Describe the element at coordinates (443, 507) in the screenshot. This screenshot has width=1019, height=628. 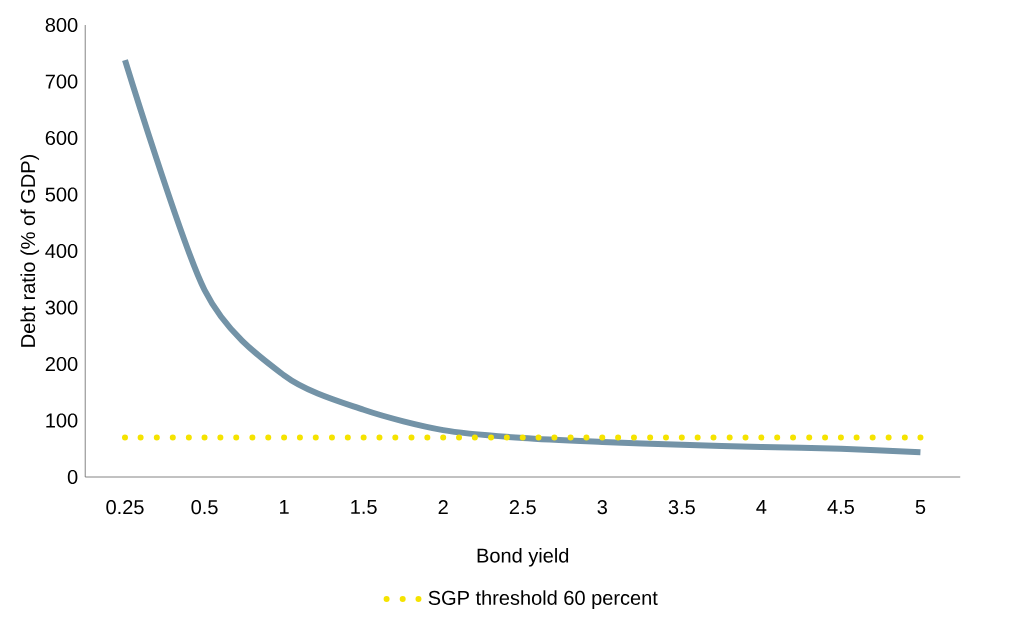
I see `x-tick-label: 2` at that location.